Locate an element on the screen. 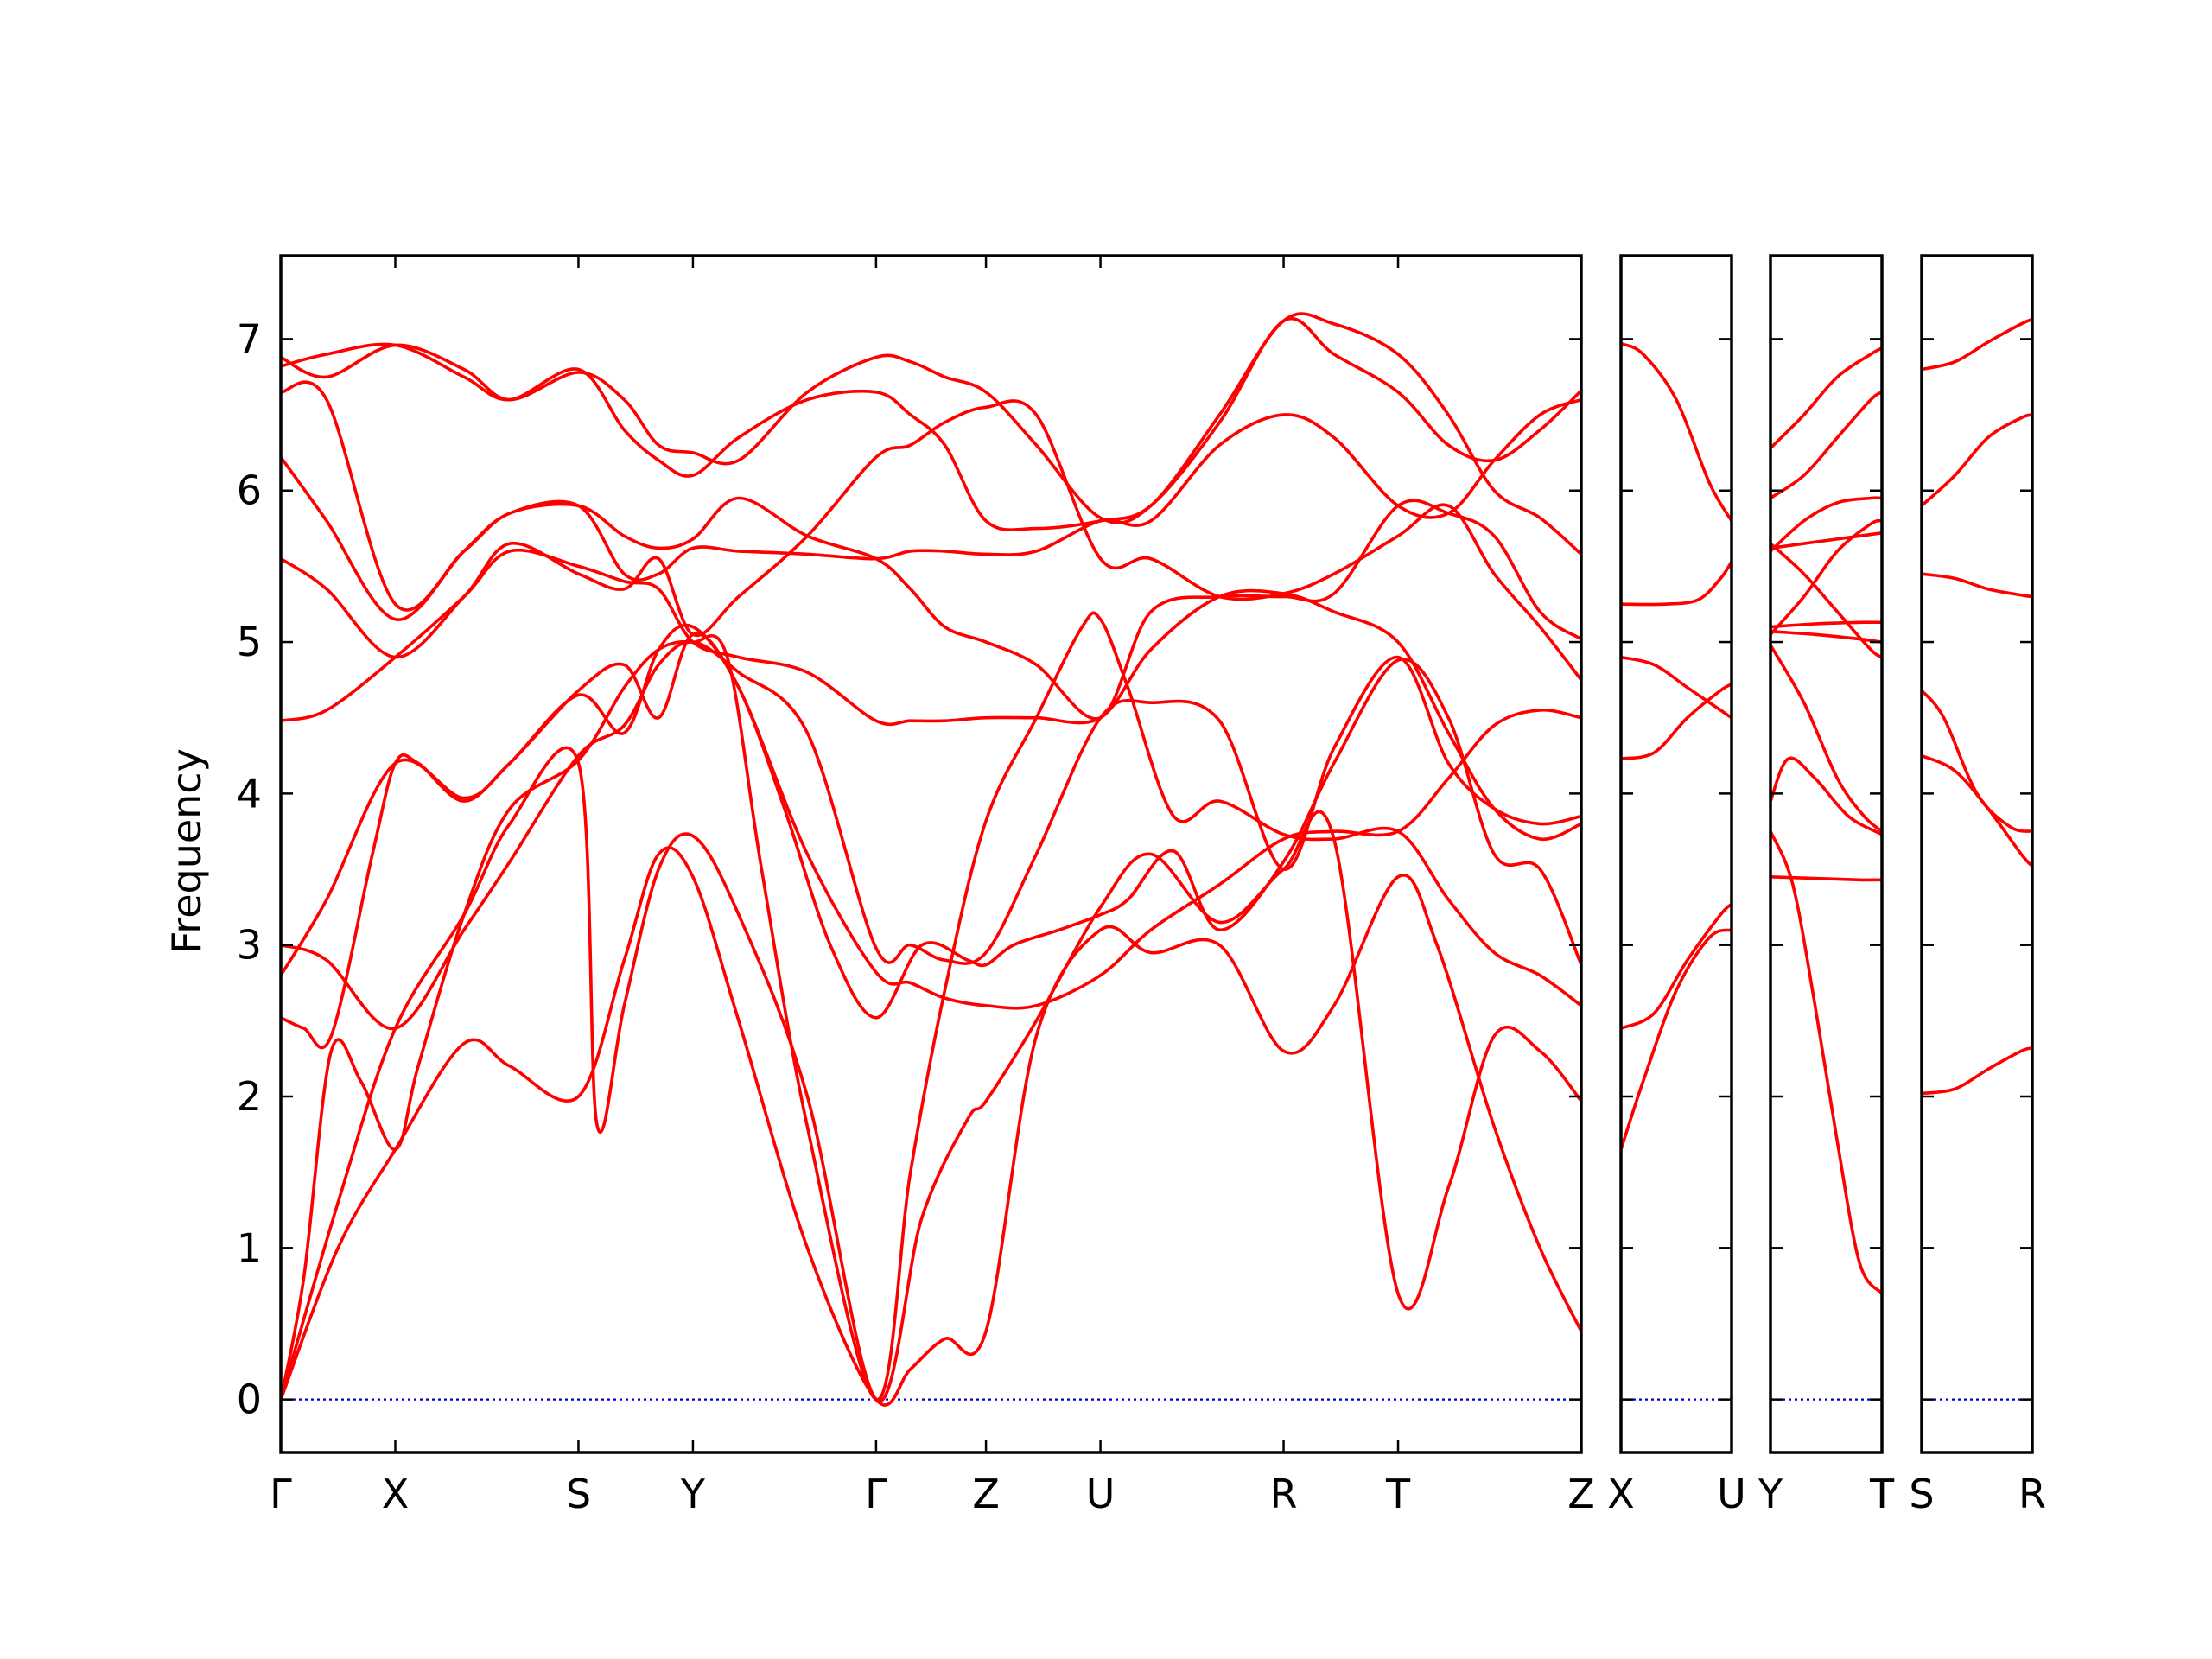 The width and height of the screenshot is (2212, 1659). y-axis-label: Frequency is located at coordinates (186, 851).